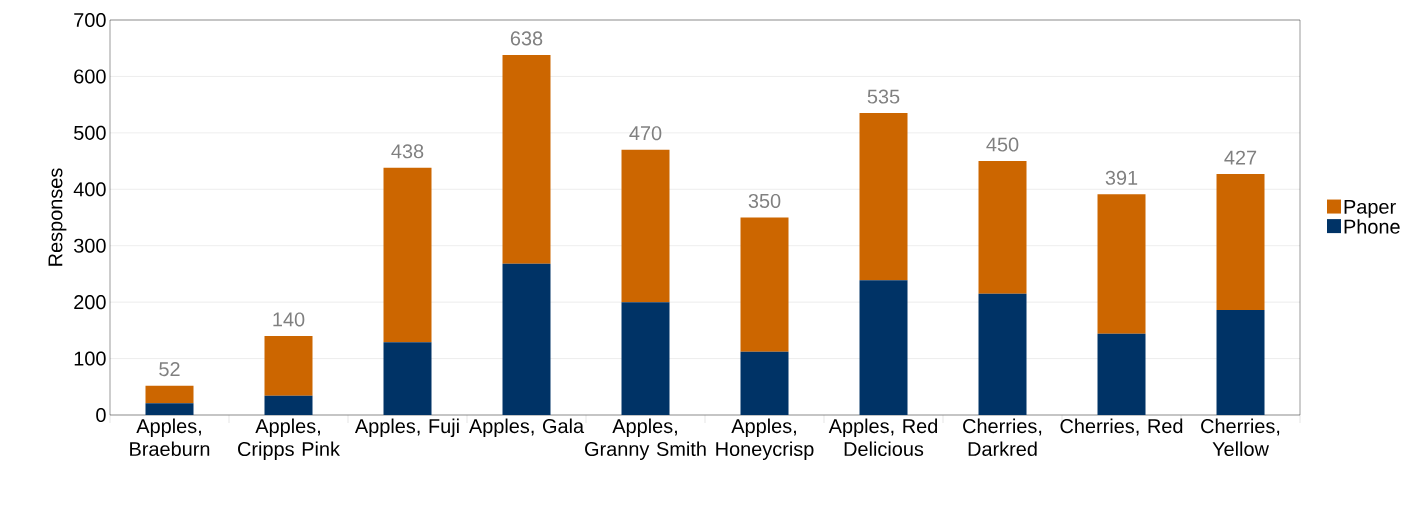  What do you see at coordinates (90, 245) in the screenshot?
I see `y-tick-label: 300` at bounding box center [90, 245].